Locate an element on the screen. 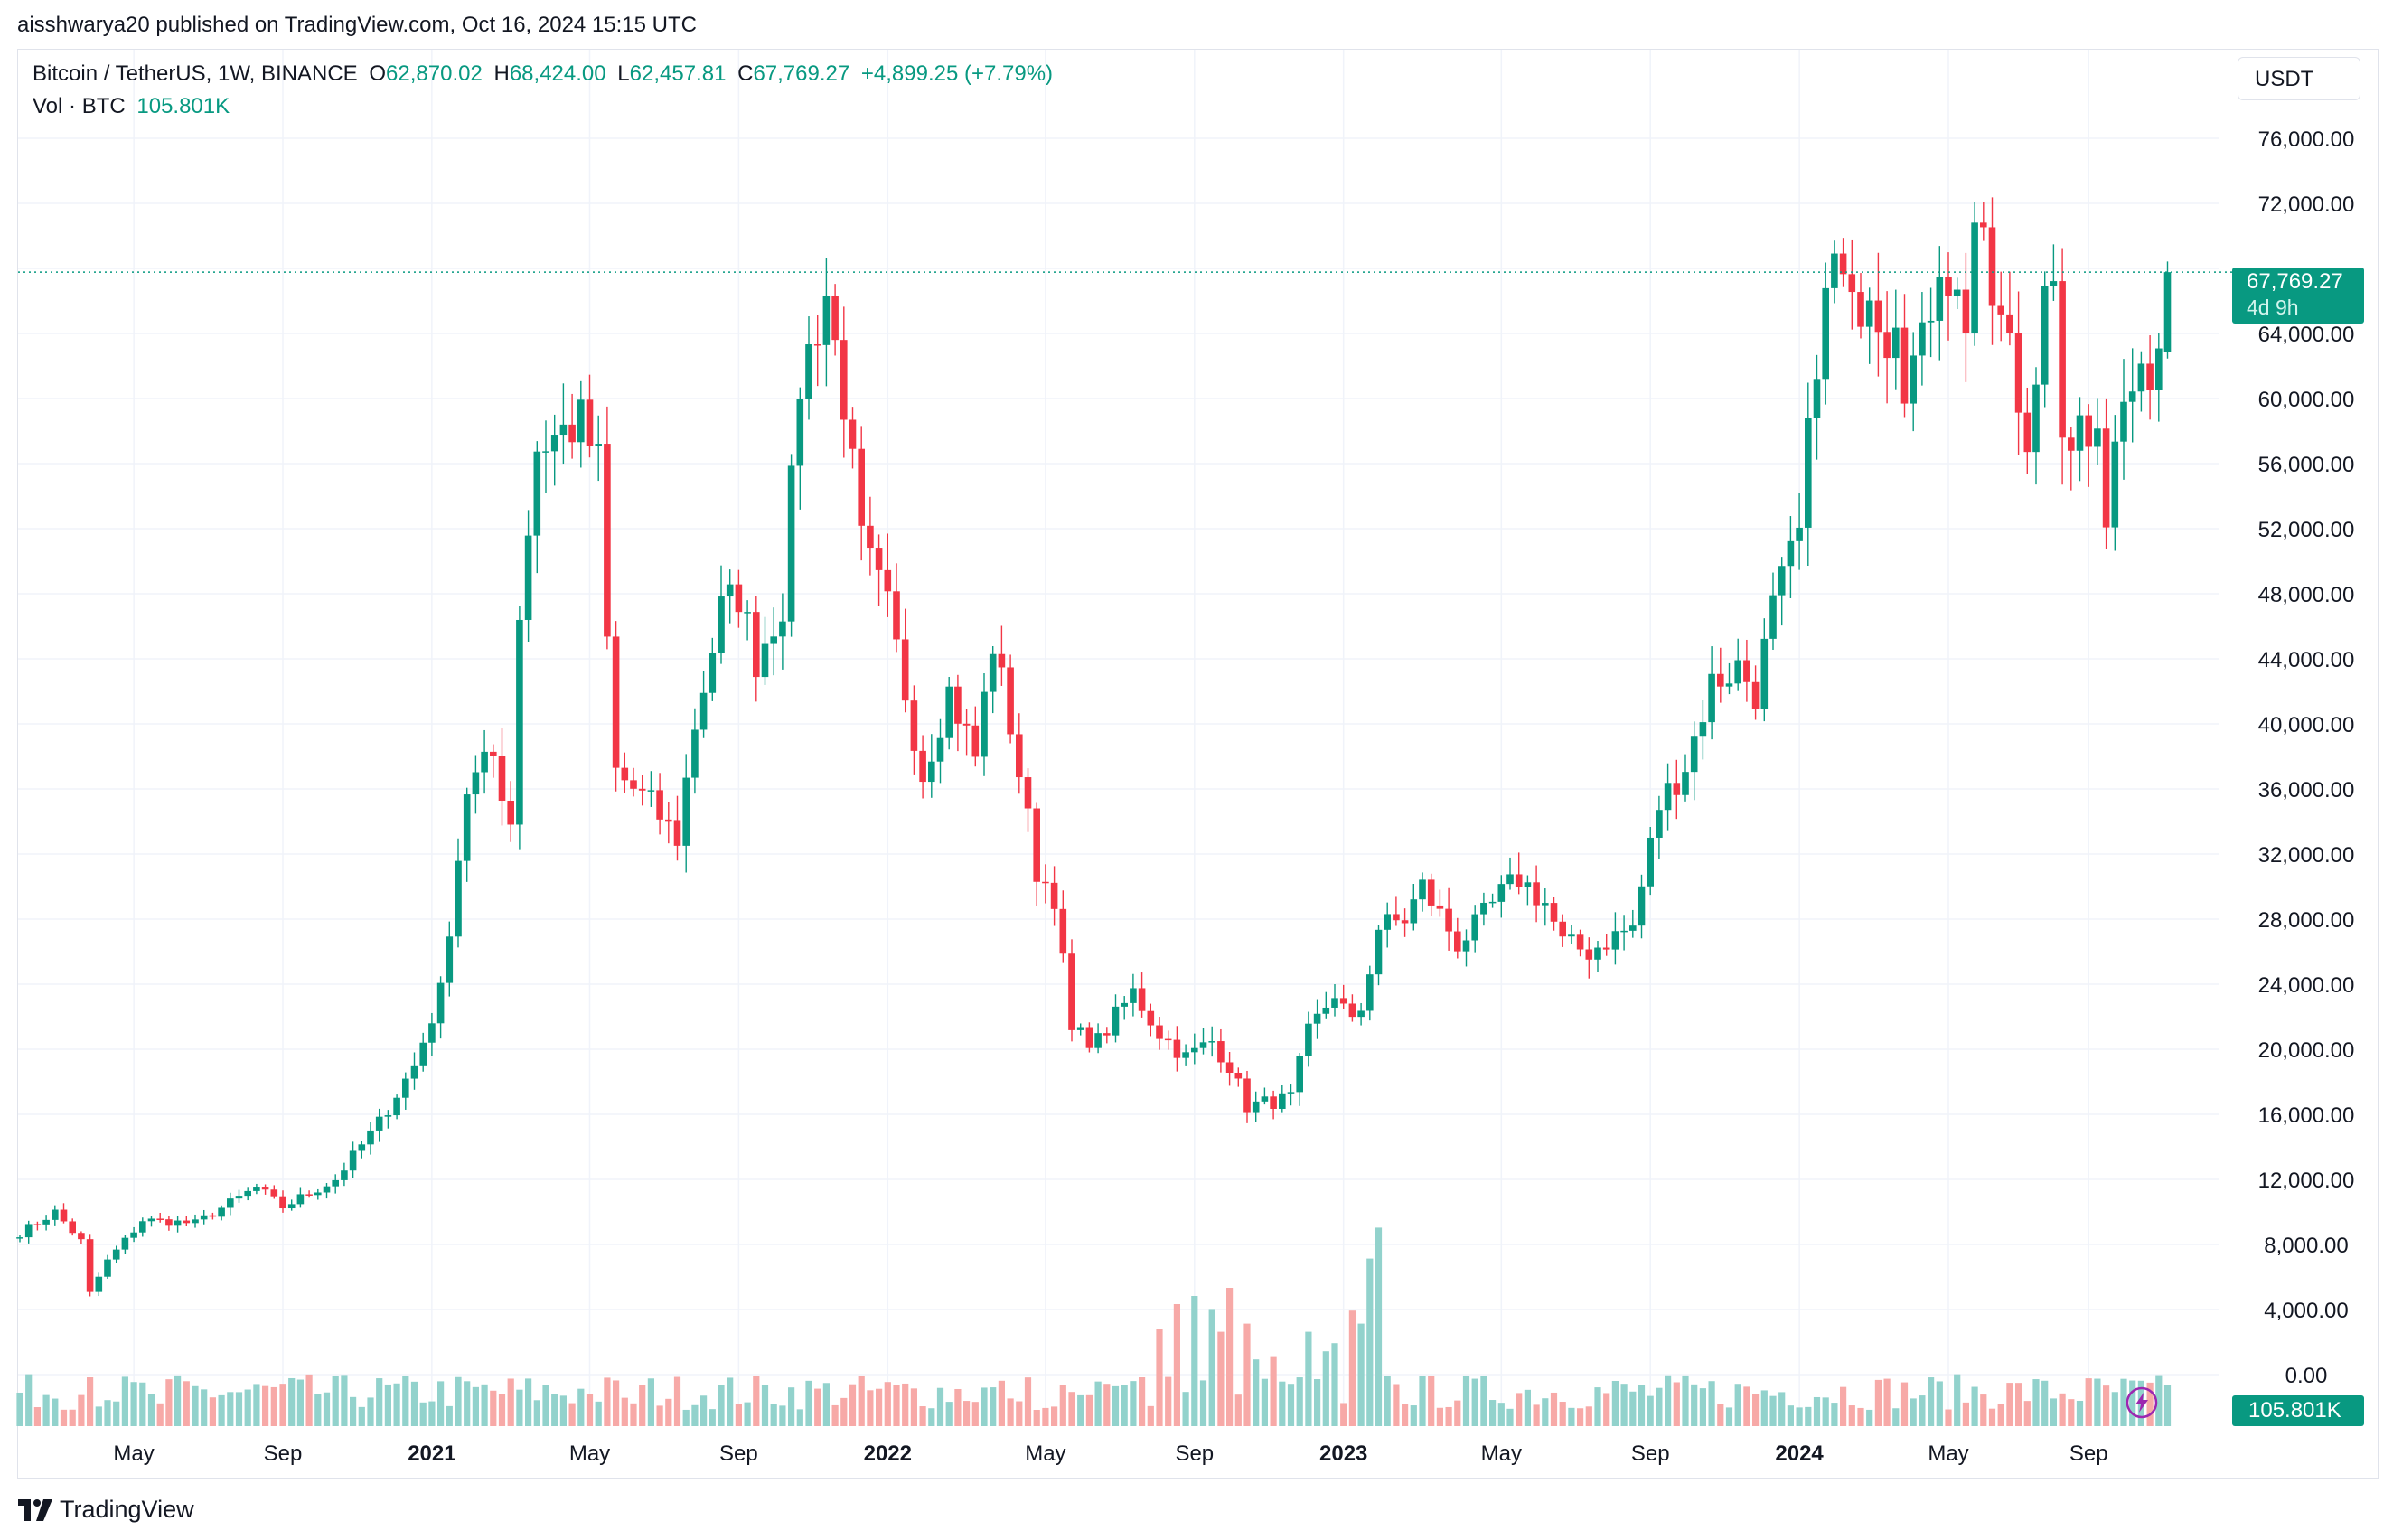 The width and height of the screenshot is (2393, 1540). y-tick-label: 56,000.00 is located at coordinates (2306, 465).